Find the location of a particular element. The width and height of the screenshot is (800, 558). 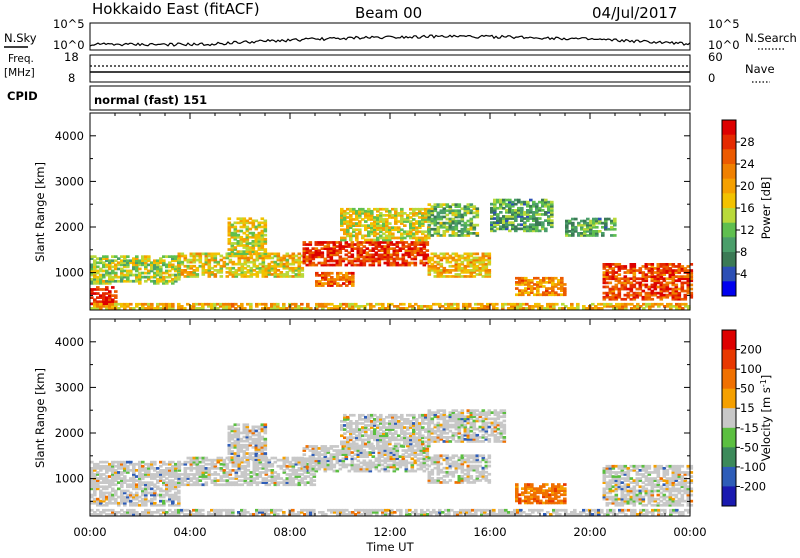

colorbar-tick-label: 28 is located at coordinates (747, 142).